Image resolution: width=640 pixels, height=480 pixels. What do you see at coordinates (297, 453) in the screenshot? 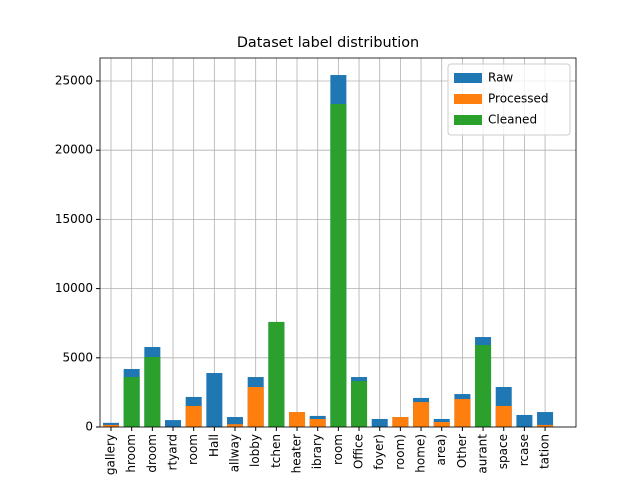
I see `x-tick-label: heater` at bounding box center [297, 453].